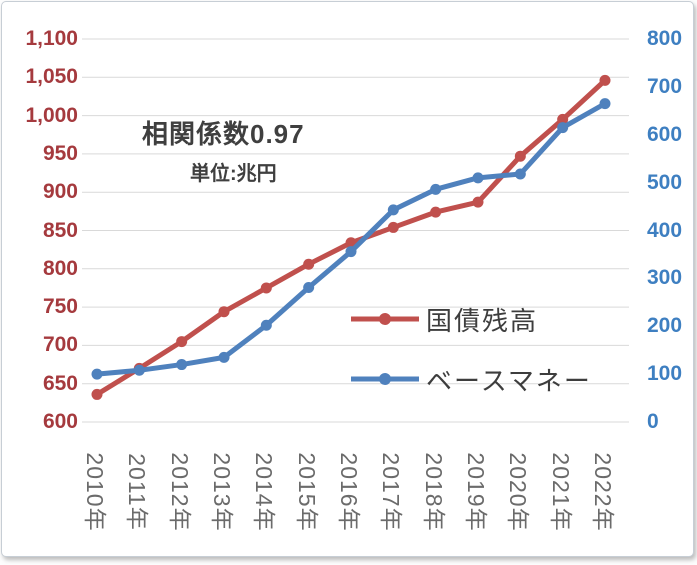  Describe the element at coordinates (60, 230) in the screenshot. I see `left-axis-tick: 850` at that location.